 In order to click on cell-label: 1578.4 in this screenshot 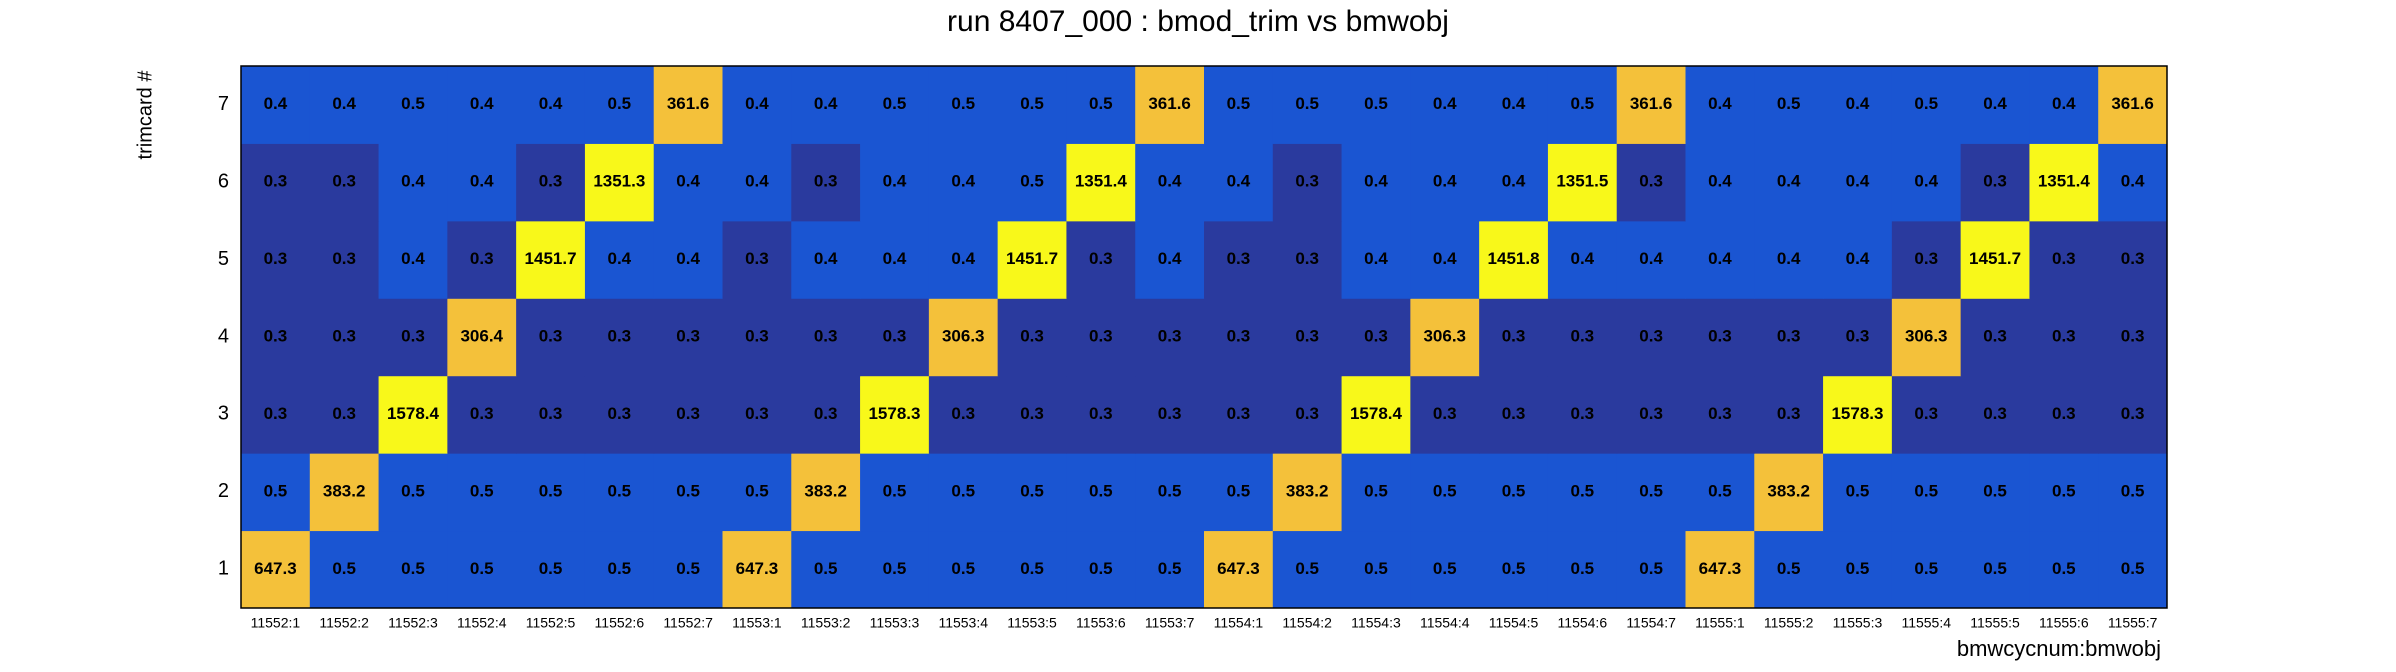, I will do `click(1376, 413)`.